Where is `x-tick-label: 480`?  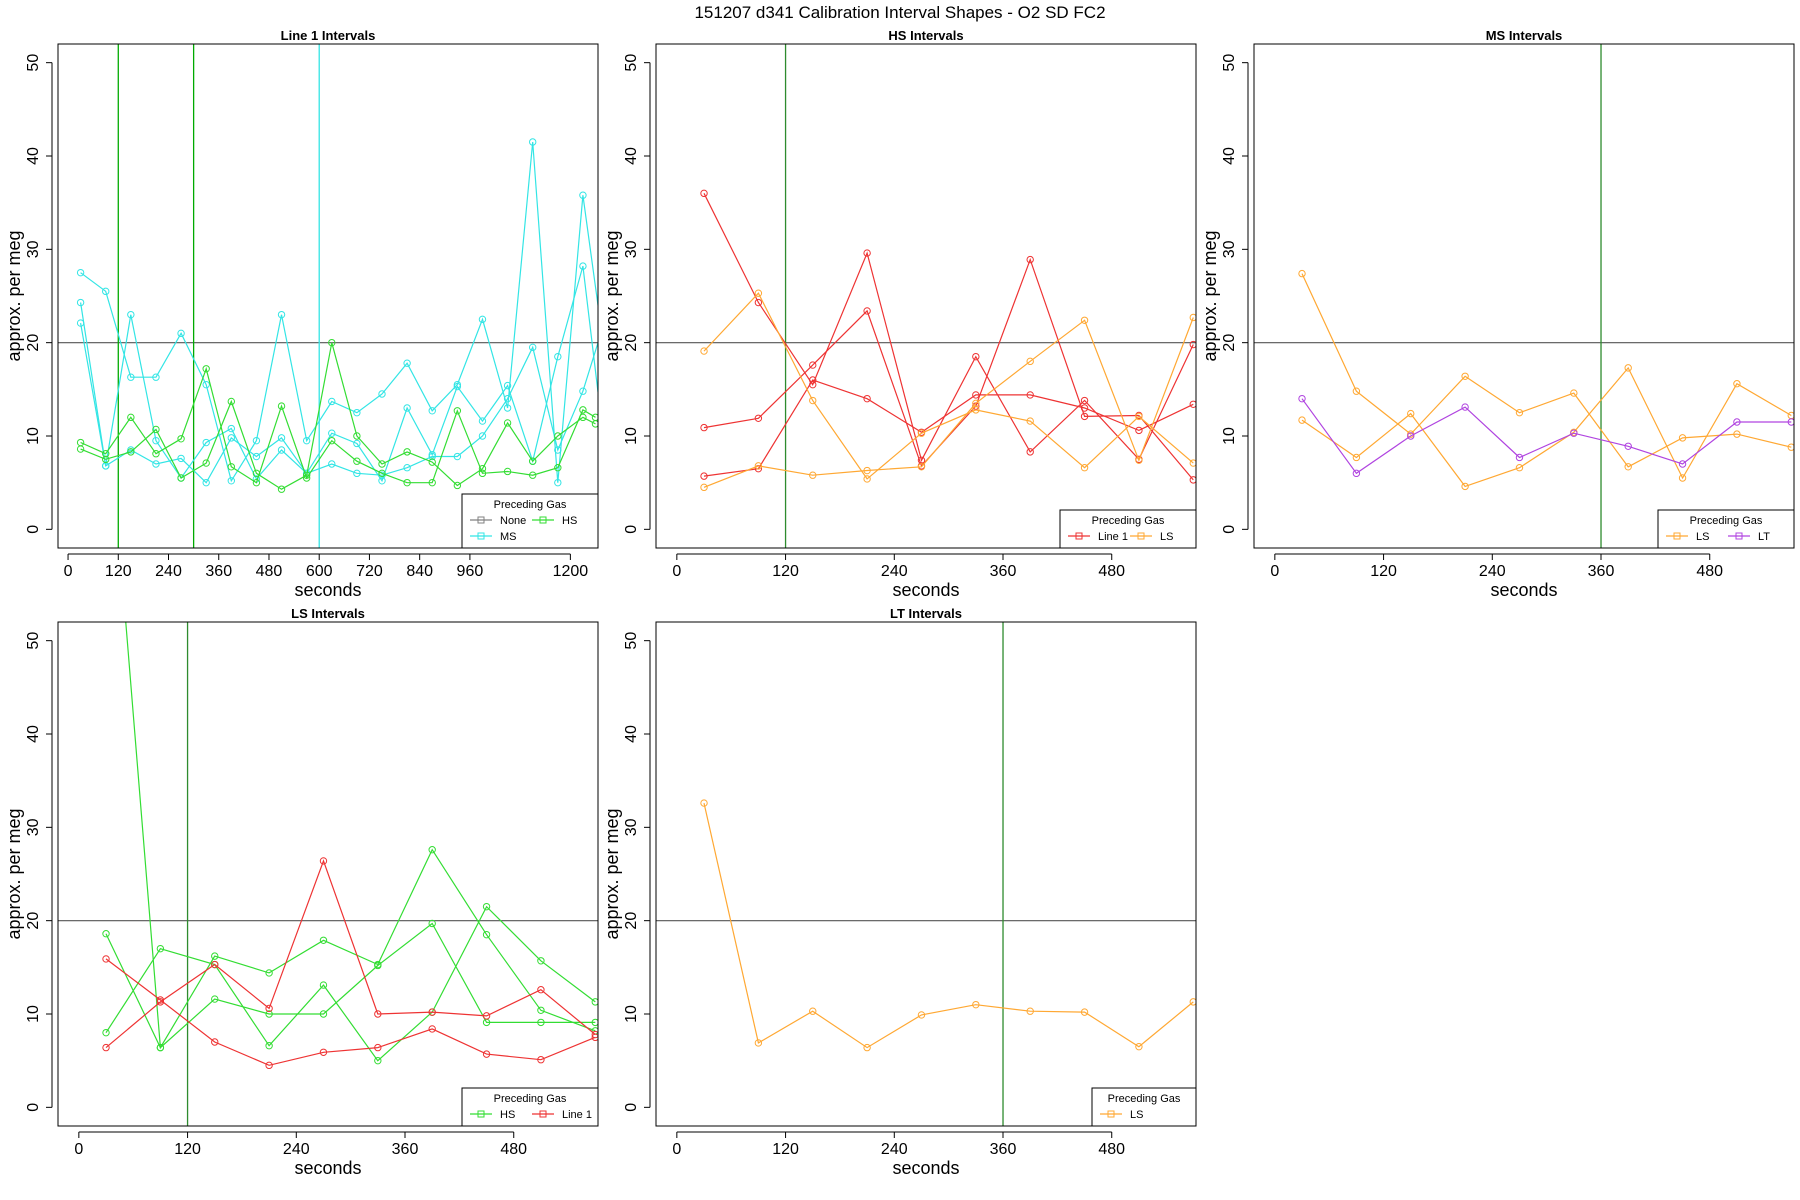
x-tick-label: 480 is located at coordinates (1709, 571).